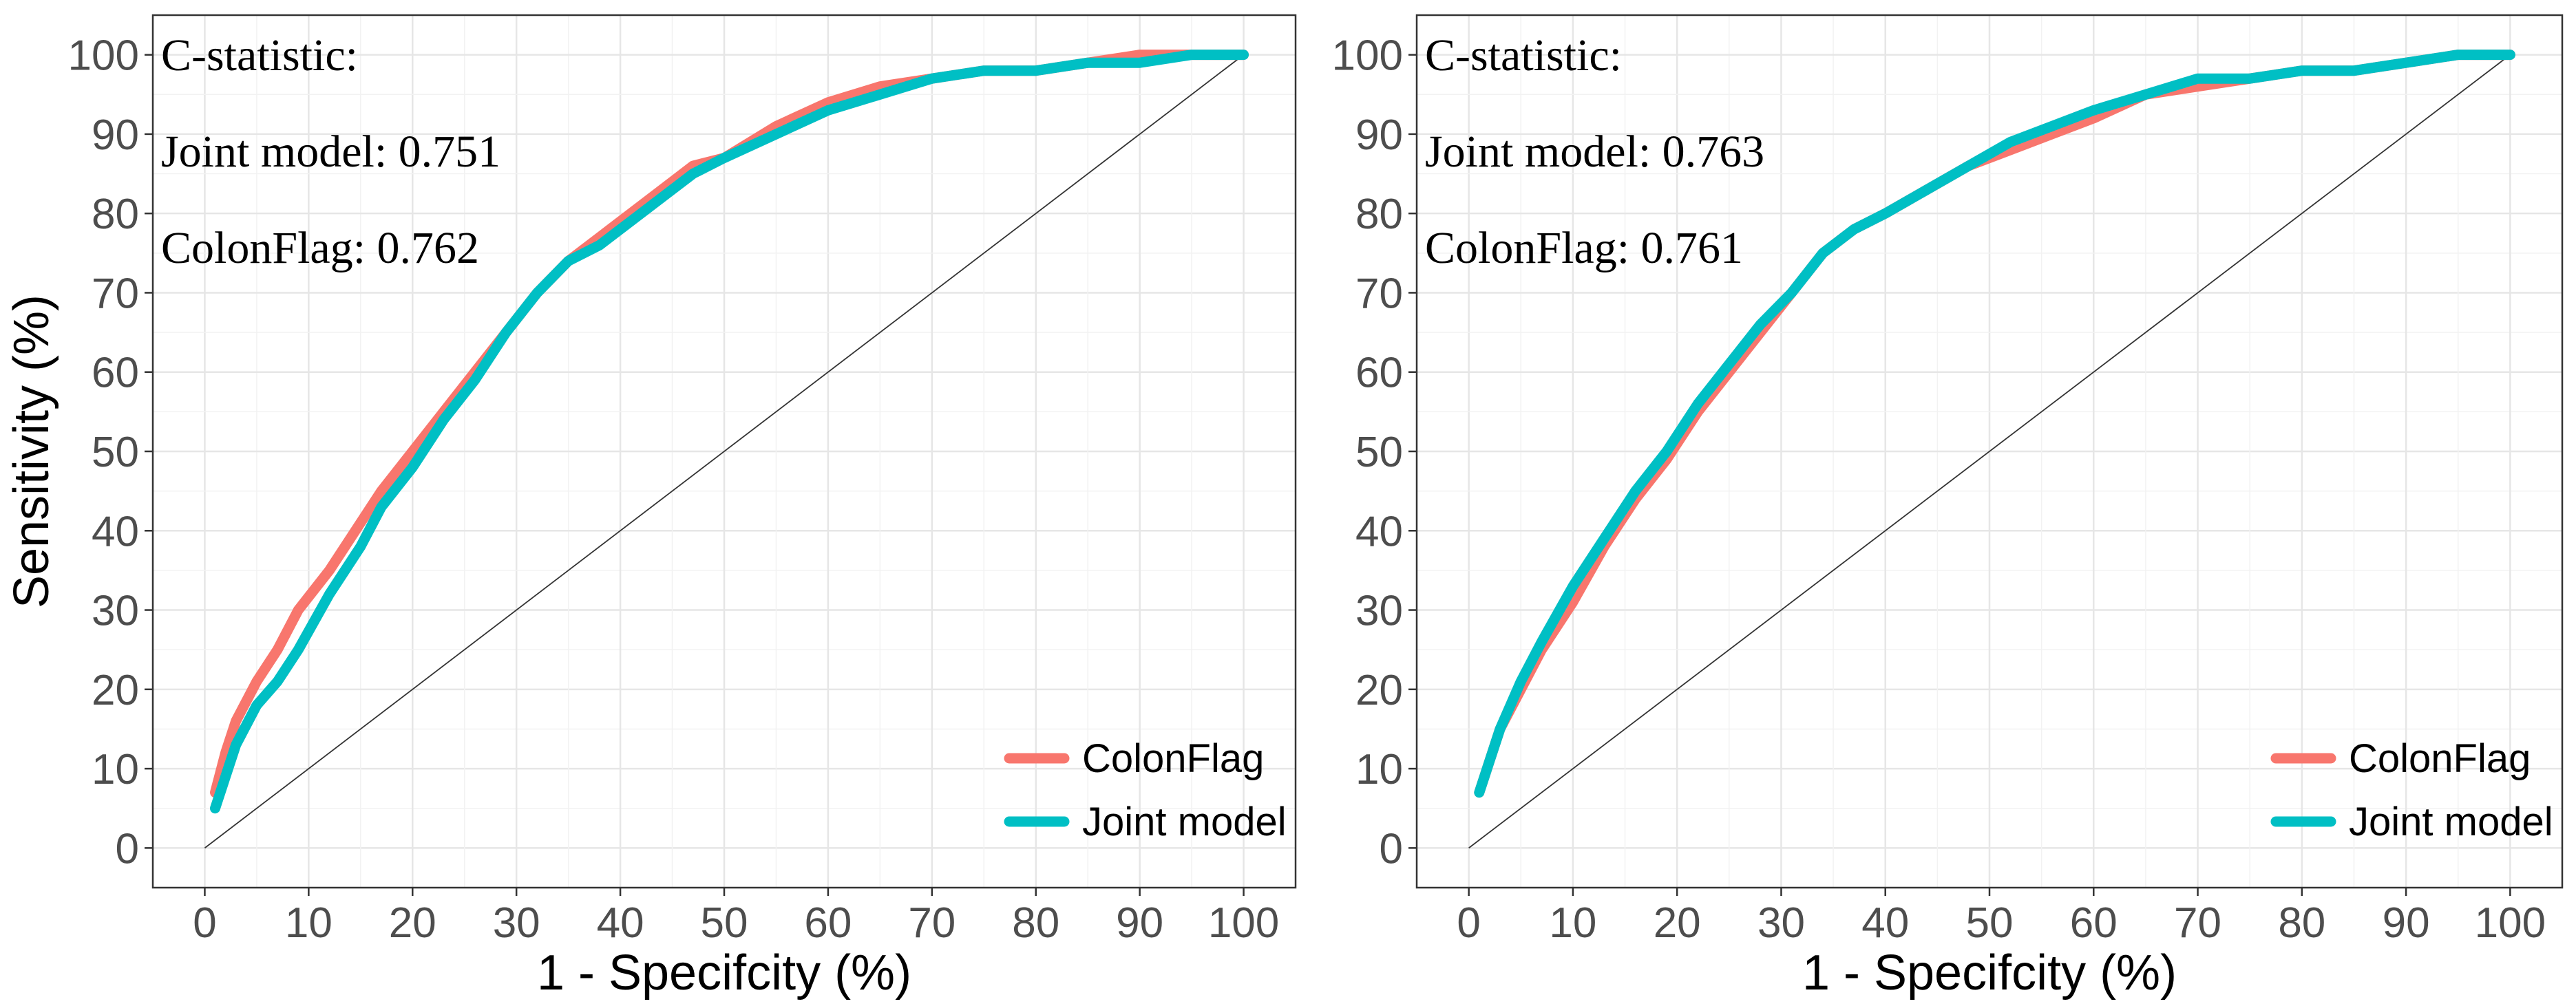 The width and height of the screenshot is (2576, 1006). Describe the element at coordinates (331, 152) in the screenshot. I see `c-statistic-line: Joint model: 0.751` at that location.